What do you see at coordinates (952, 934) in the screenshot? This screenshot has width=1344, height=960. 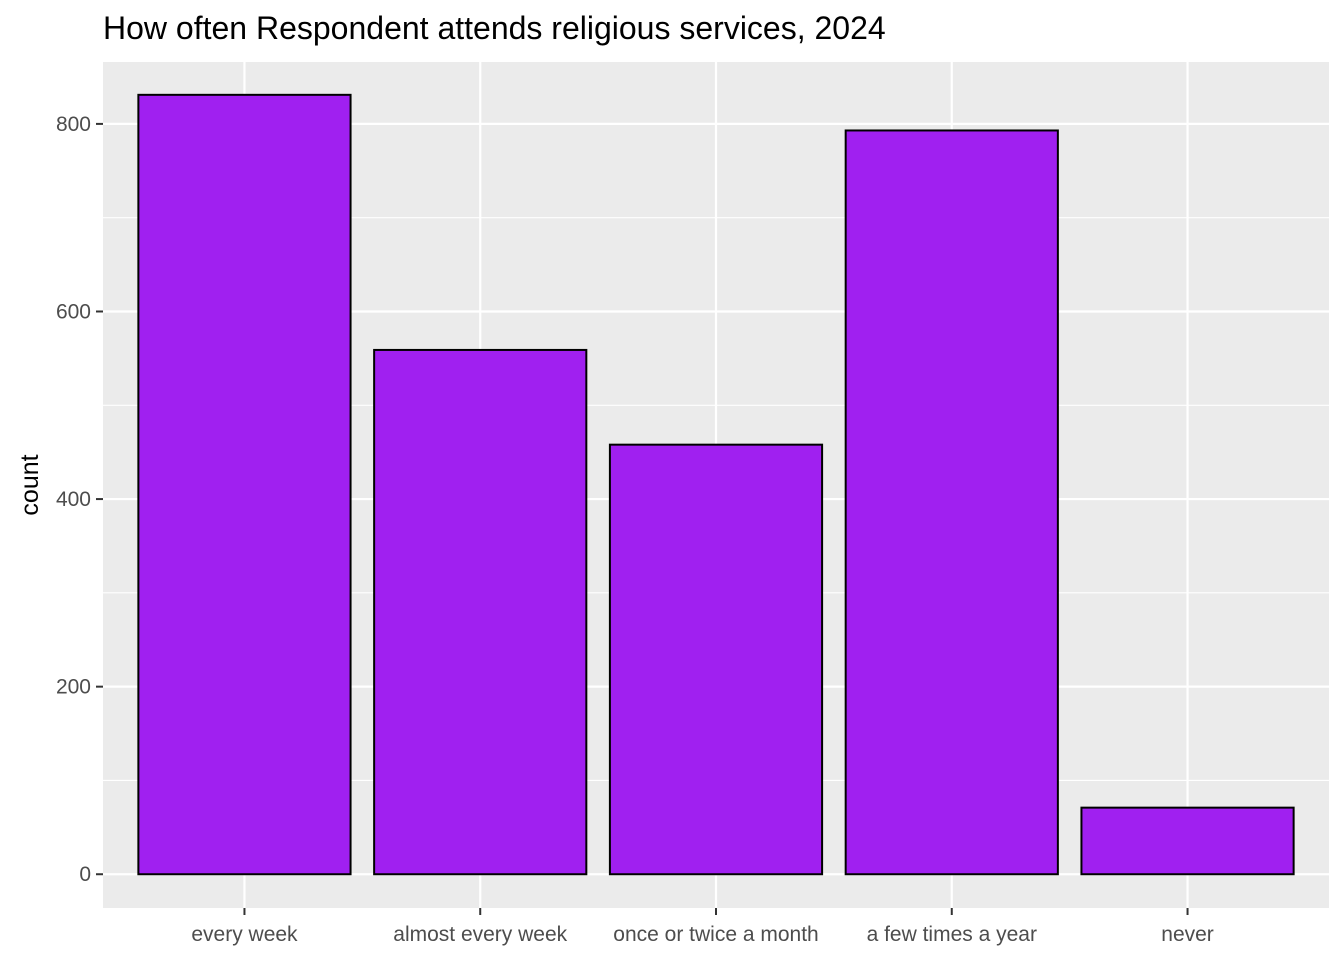 I see `x-tick-label: a few times a year` at bounding box center [952, 934].